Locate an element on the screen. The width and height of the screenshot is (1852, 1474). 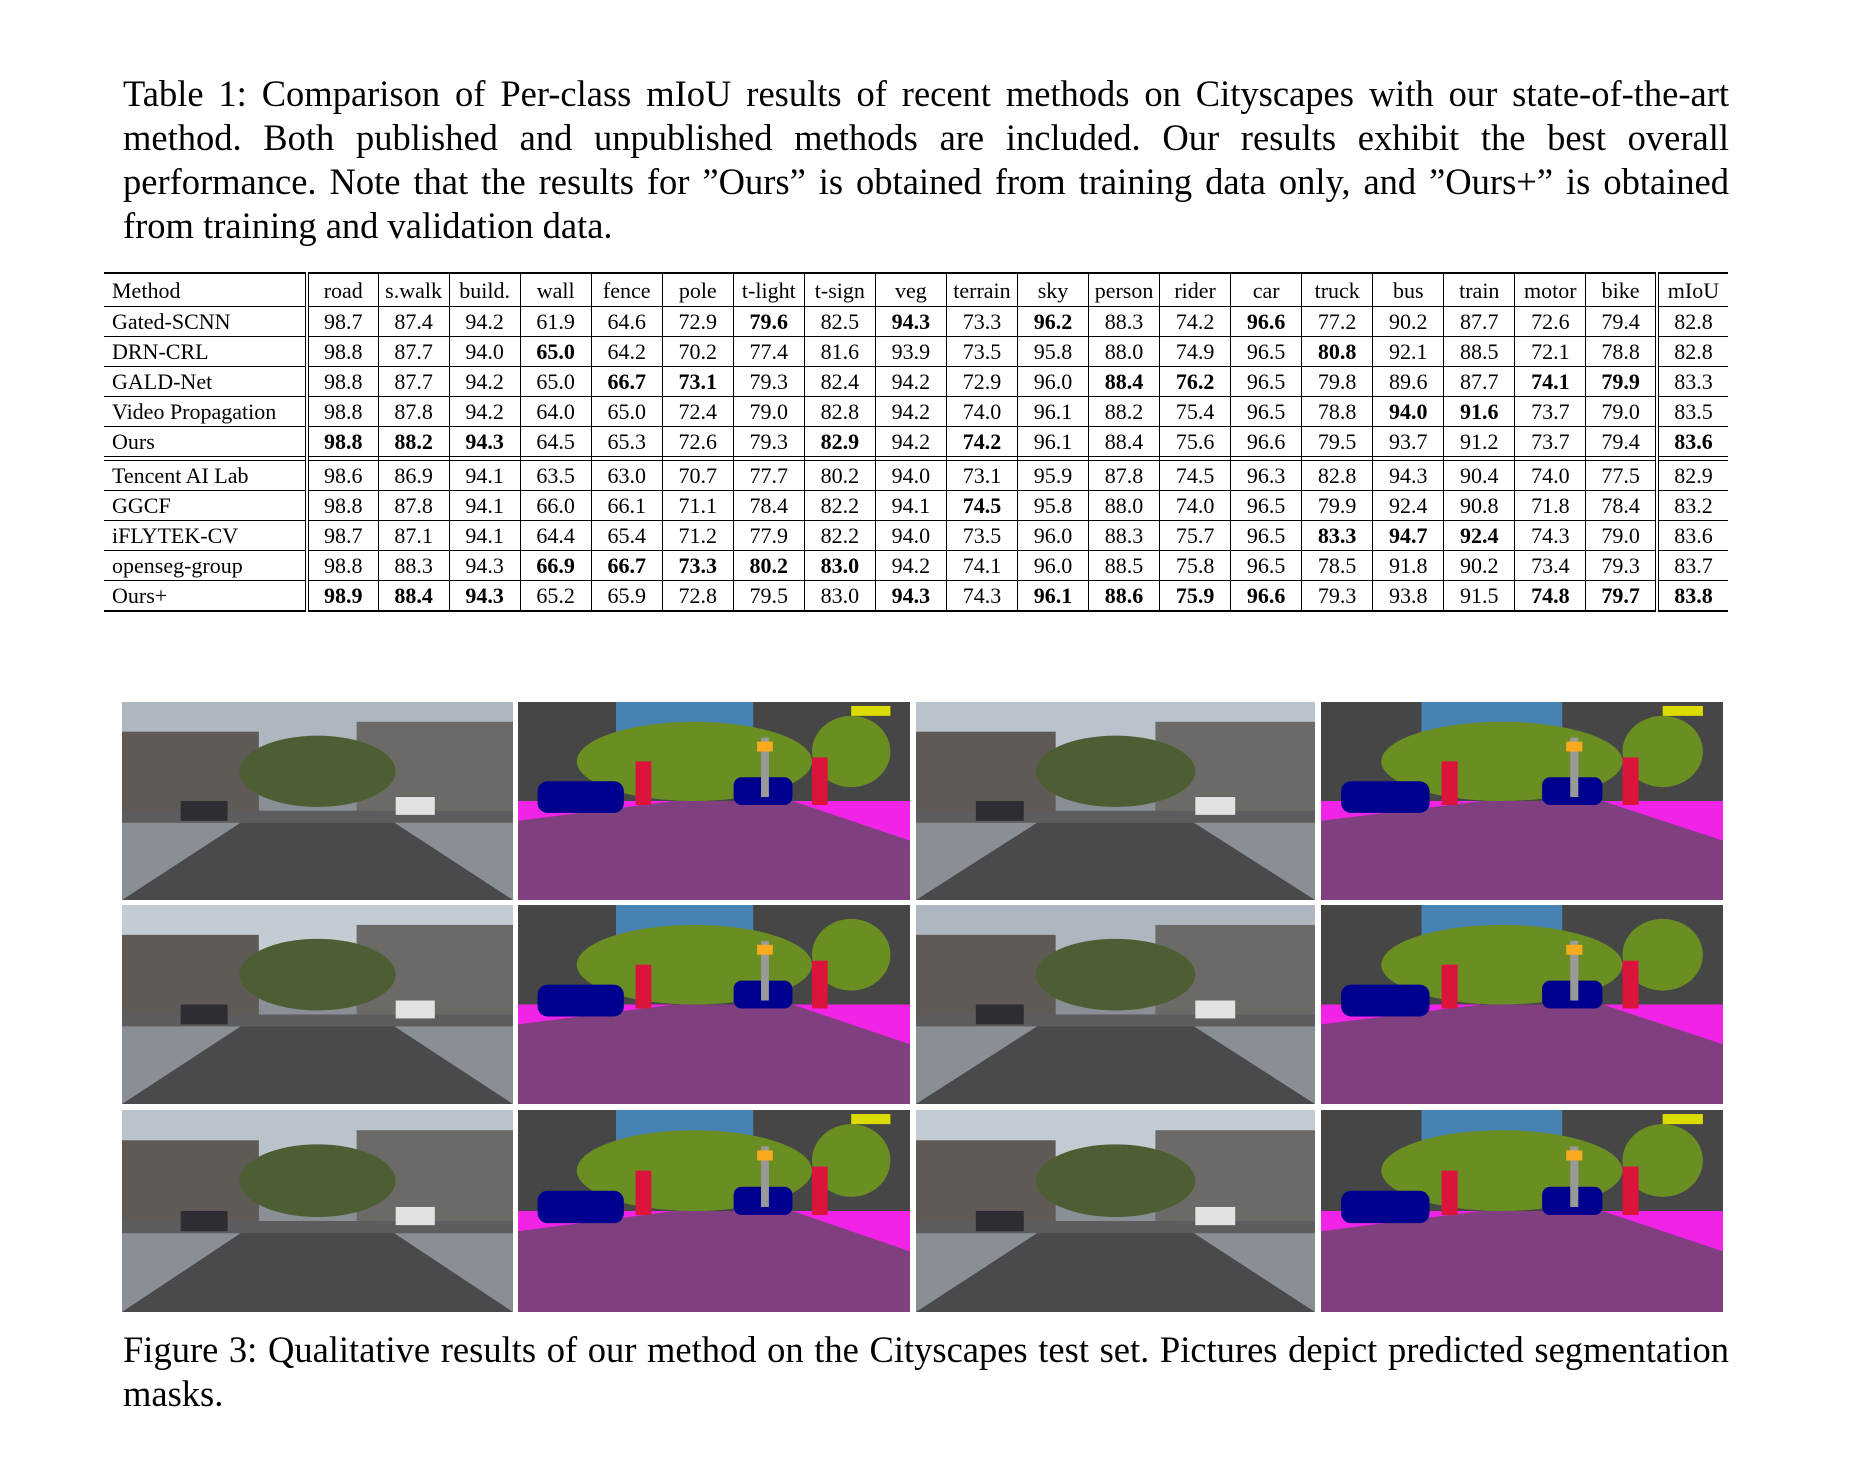
score-cell: 66.7 is located at coordinates (626, 381).